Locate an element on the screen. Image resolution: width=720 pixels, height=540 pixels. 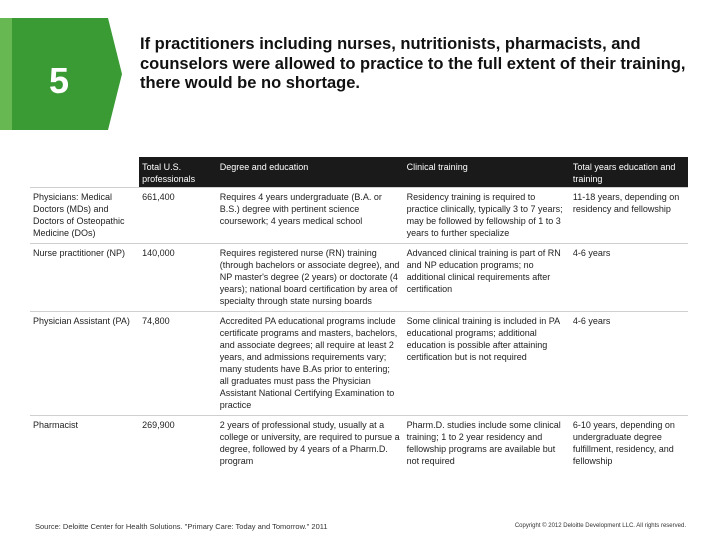
row-profession: Pharmacist is located at coordinates (85, 443).